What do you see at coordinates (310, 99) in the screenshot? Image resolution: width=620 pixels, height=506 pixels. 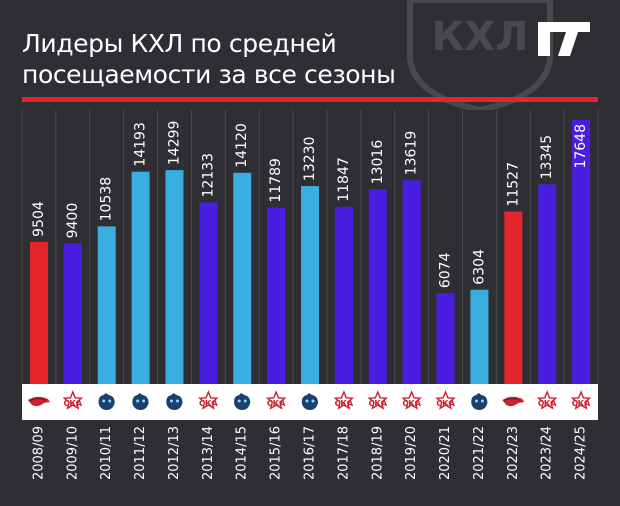 I see `title-divider` at bounding box center [310, 99].